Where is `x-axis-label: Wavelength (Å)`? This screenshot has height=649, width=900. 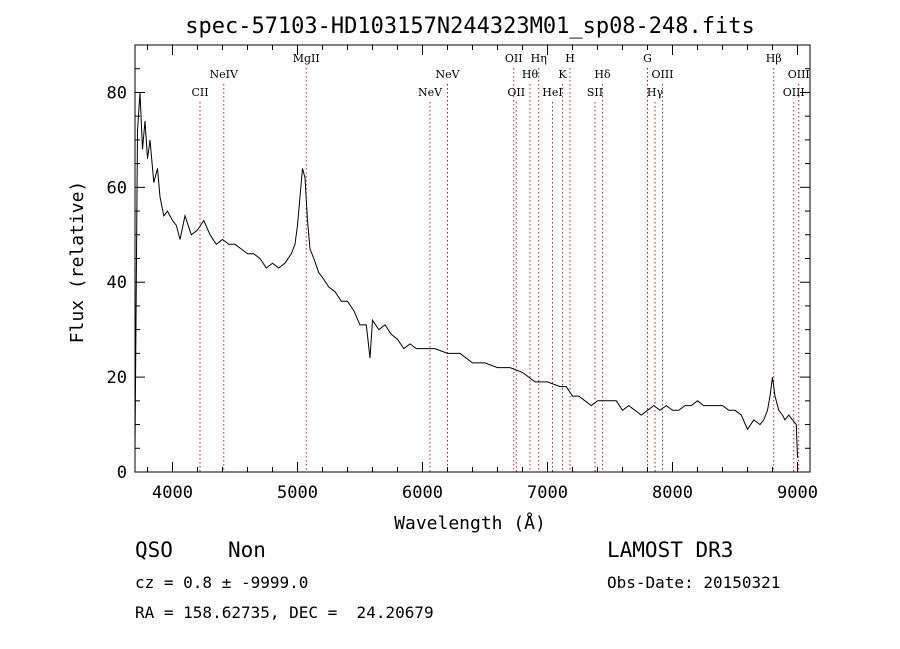 x-axis-label: Wavelength (Å) is located at coordinates (470, 523).